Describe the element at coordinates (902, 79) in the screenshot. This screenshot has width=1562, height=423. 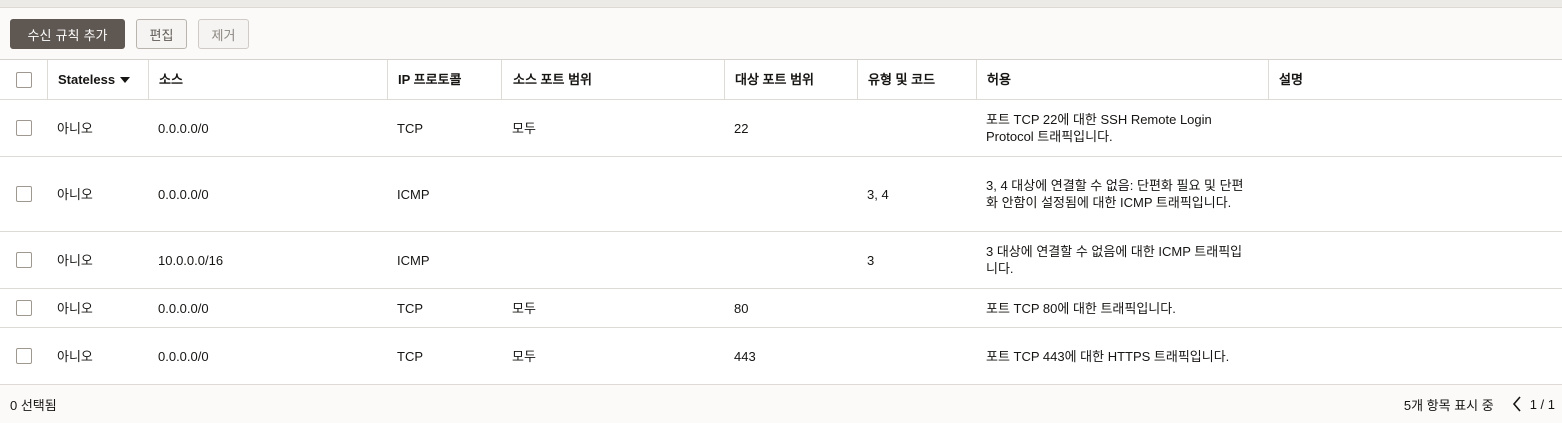
I see `column-label: 유형 및 코드` at that location.